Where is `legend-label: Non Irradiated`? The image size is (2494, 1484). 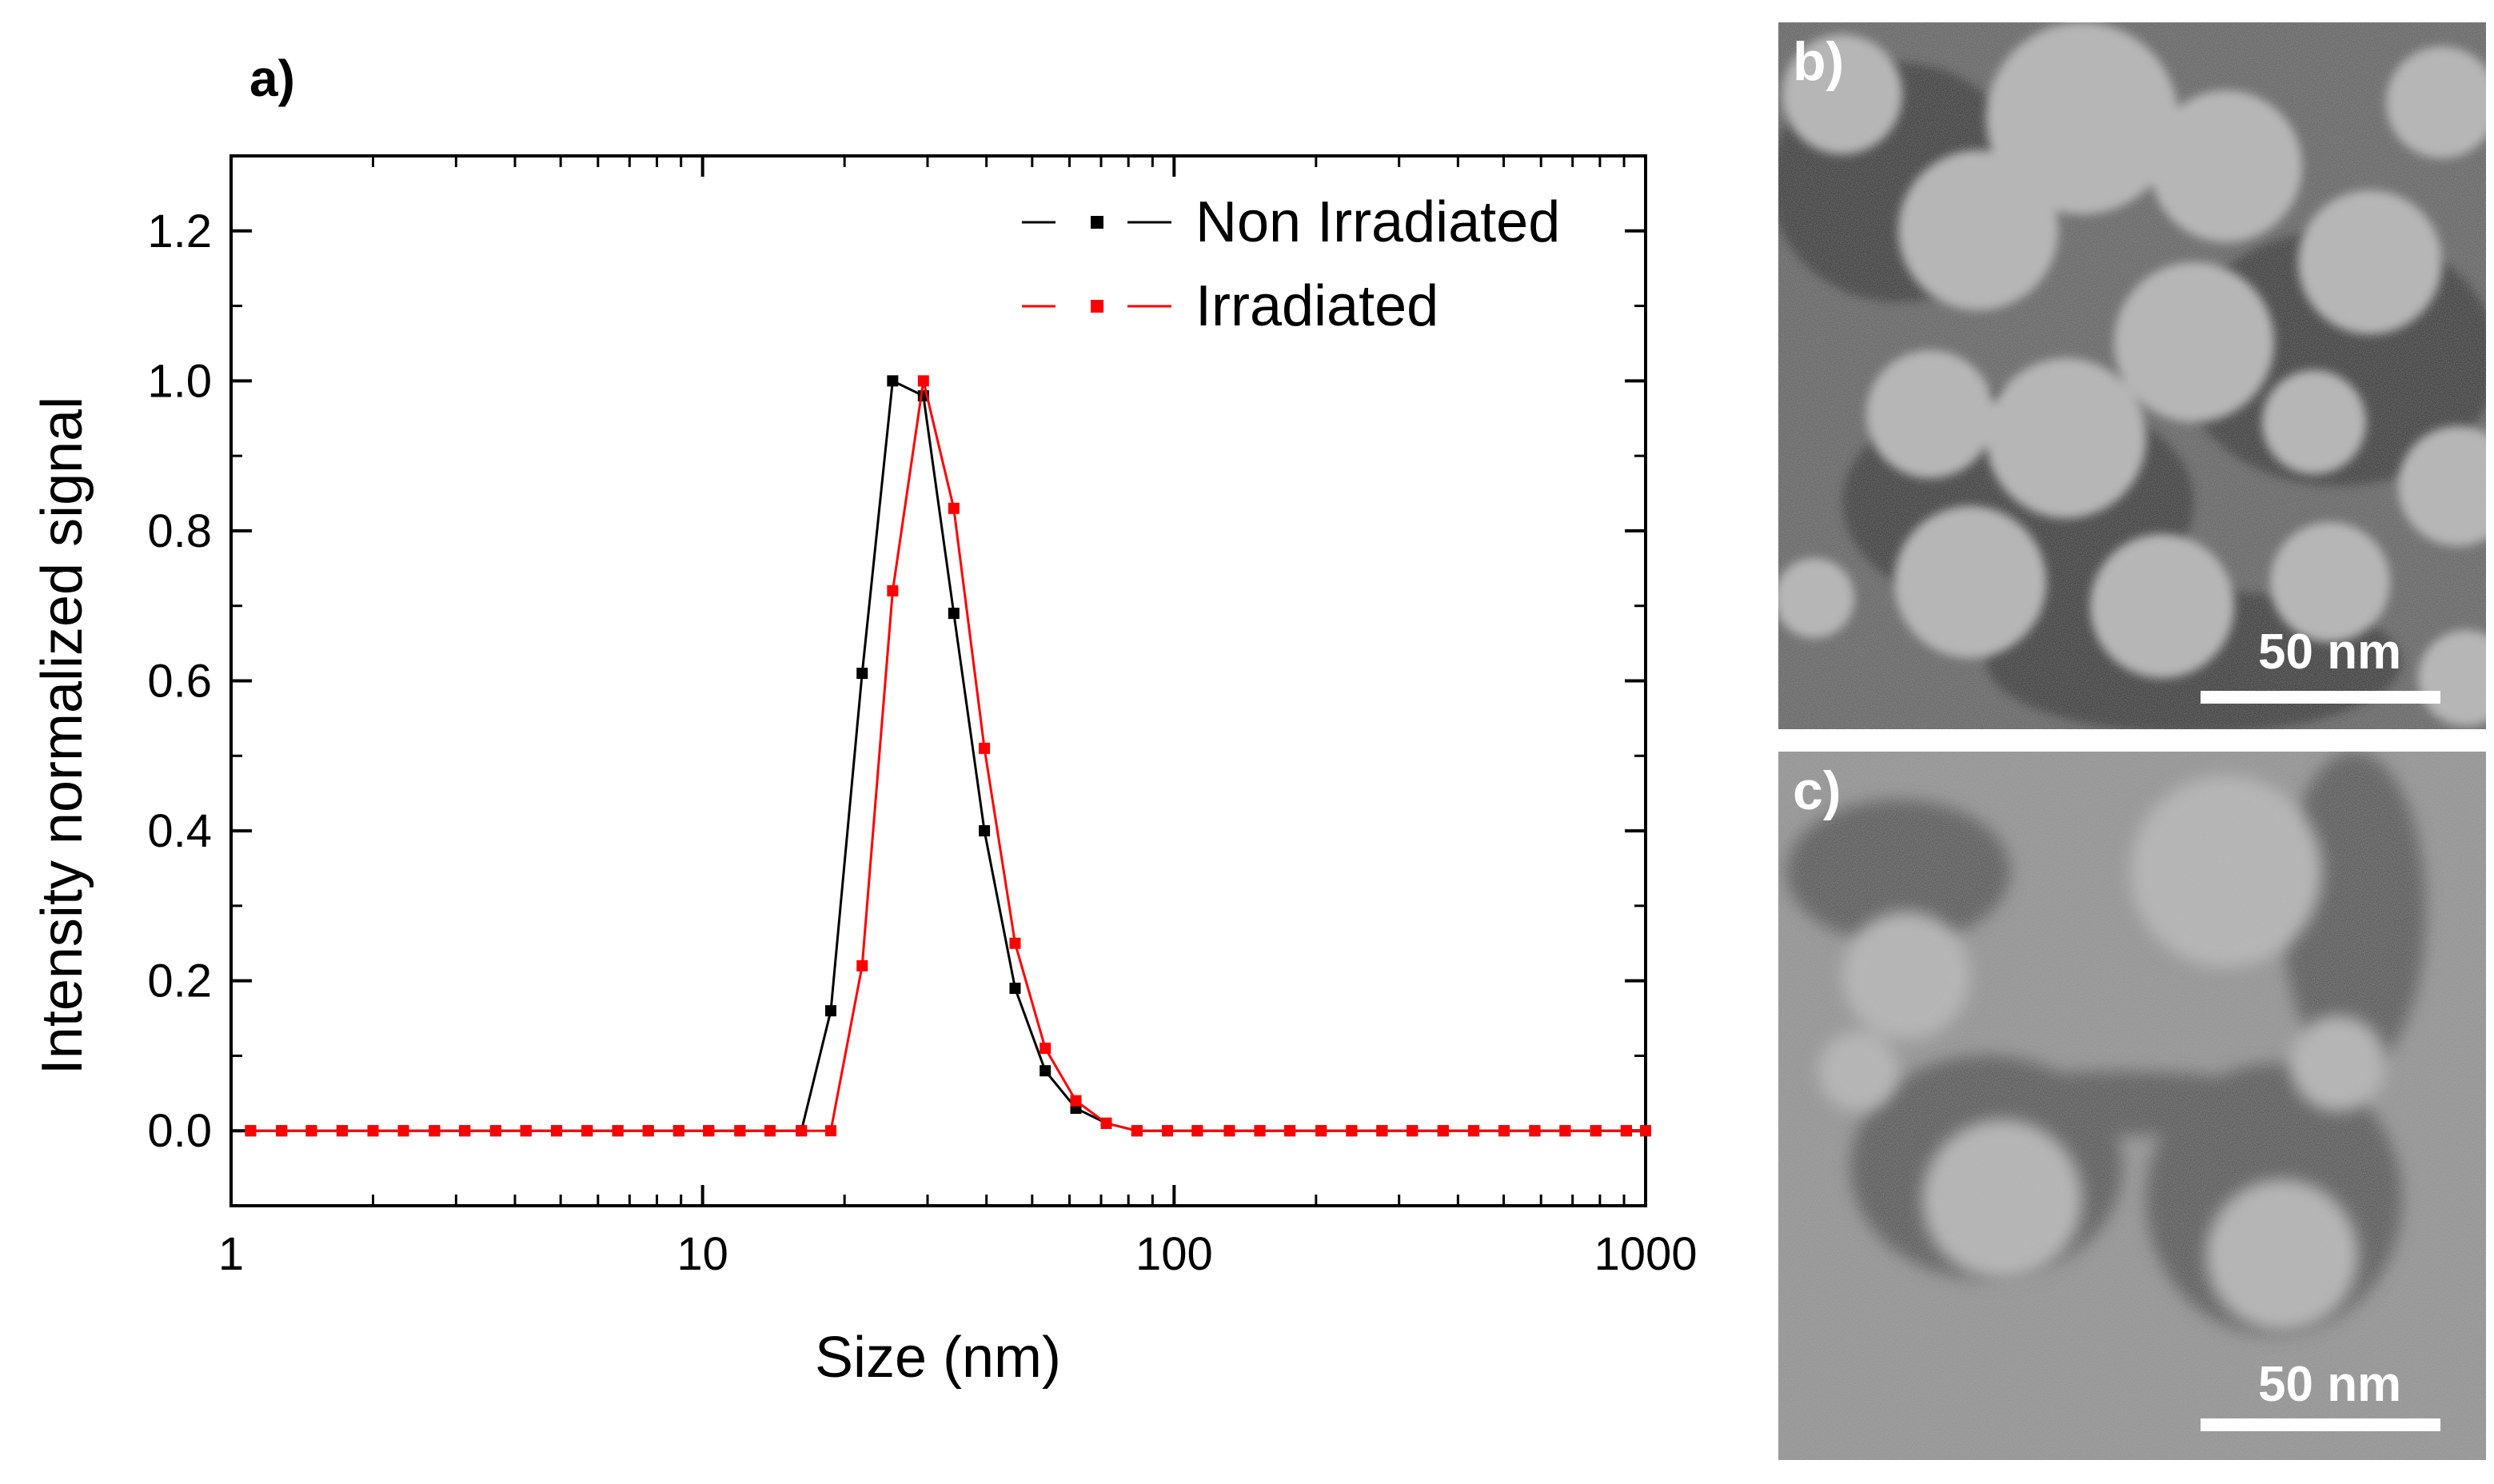
legend-label: Non Irradiated is located at coordinates (1378, 222).